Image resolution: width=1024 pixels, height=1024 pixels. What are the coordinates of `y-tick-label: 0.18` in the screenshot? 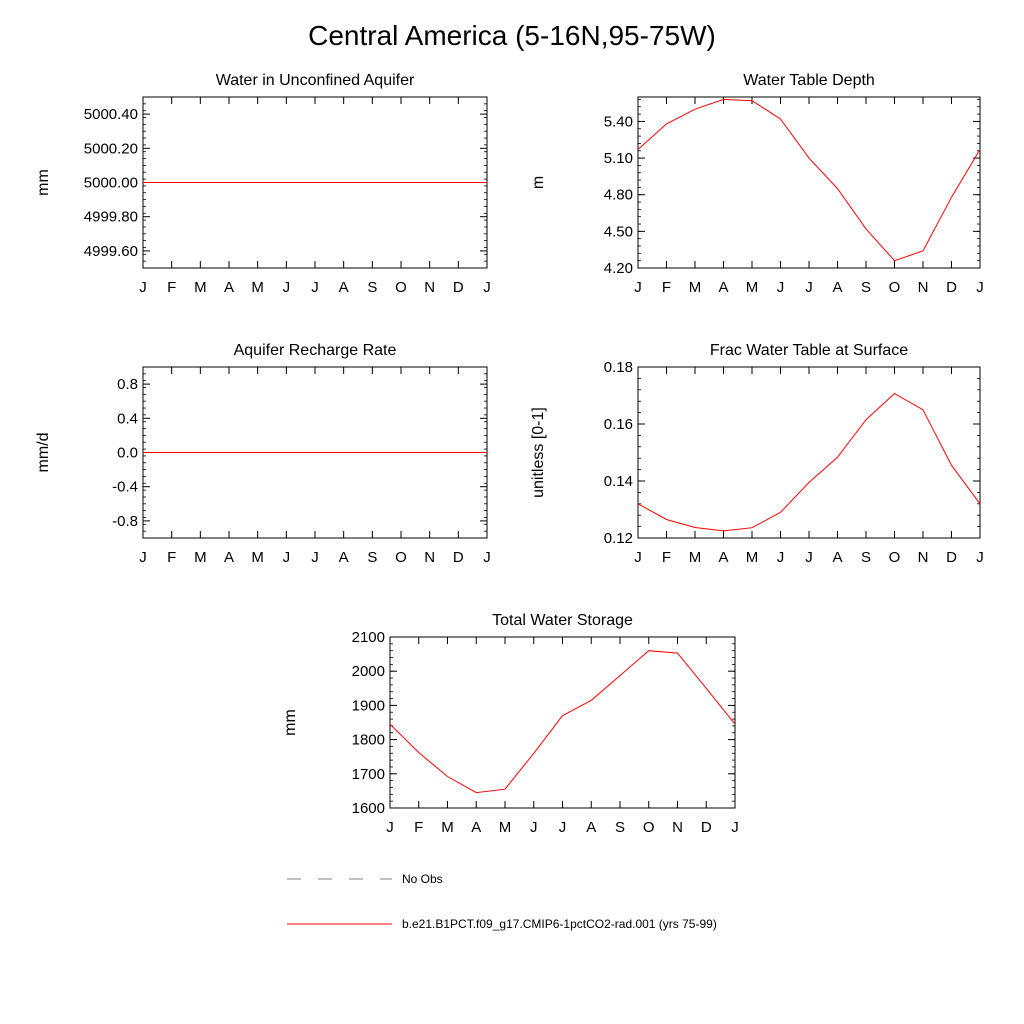 It's located at (618, 367).